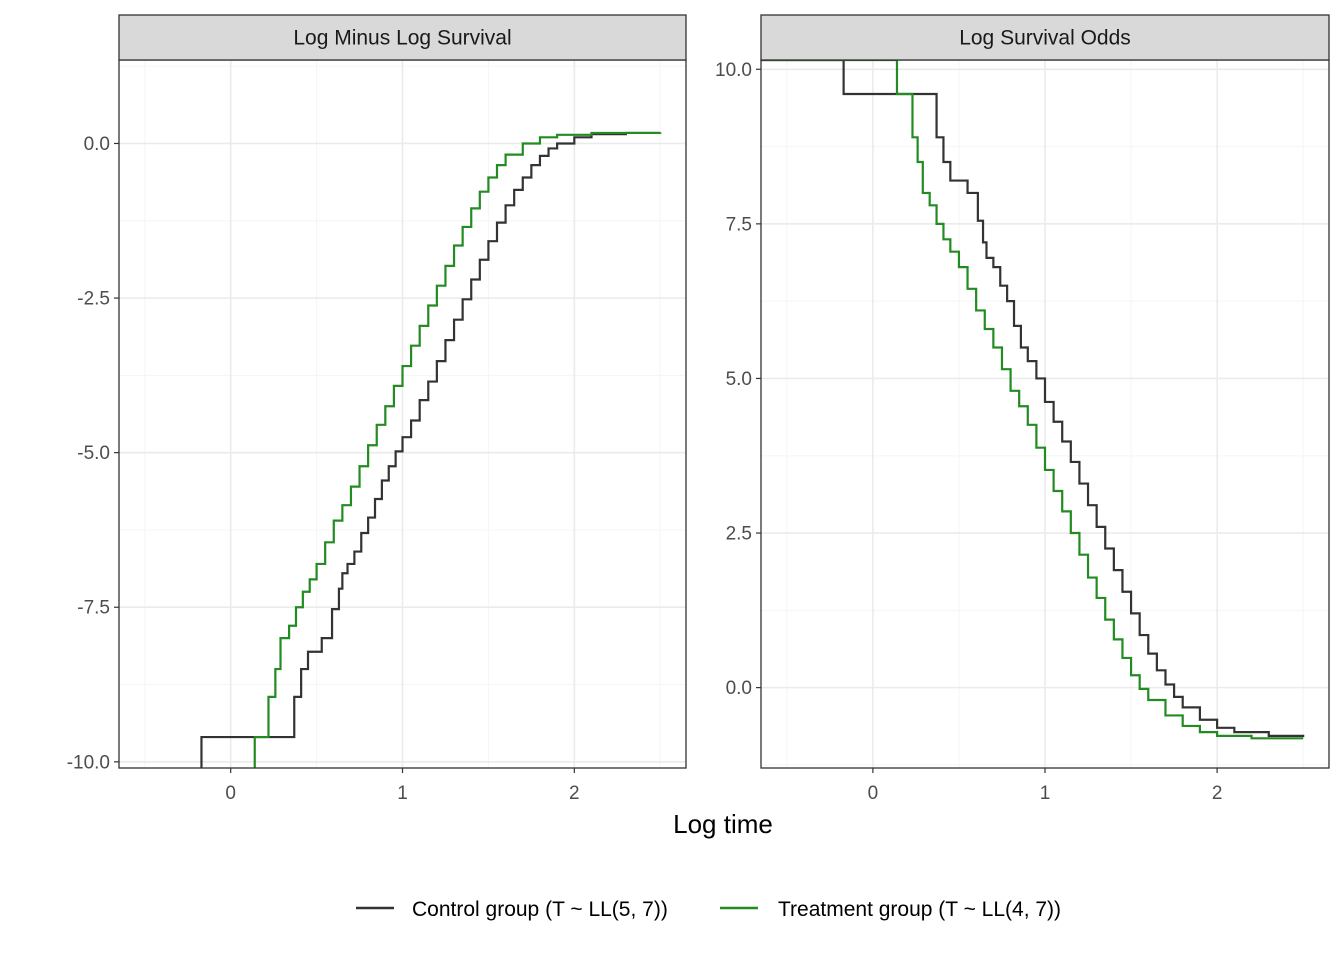 This screenshot has width=1344, height=965. What do you see at coordinates (733, 70) in the screenshot?
I see `y-tick-label: 10.0` at bounding box center [733, 70].